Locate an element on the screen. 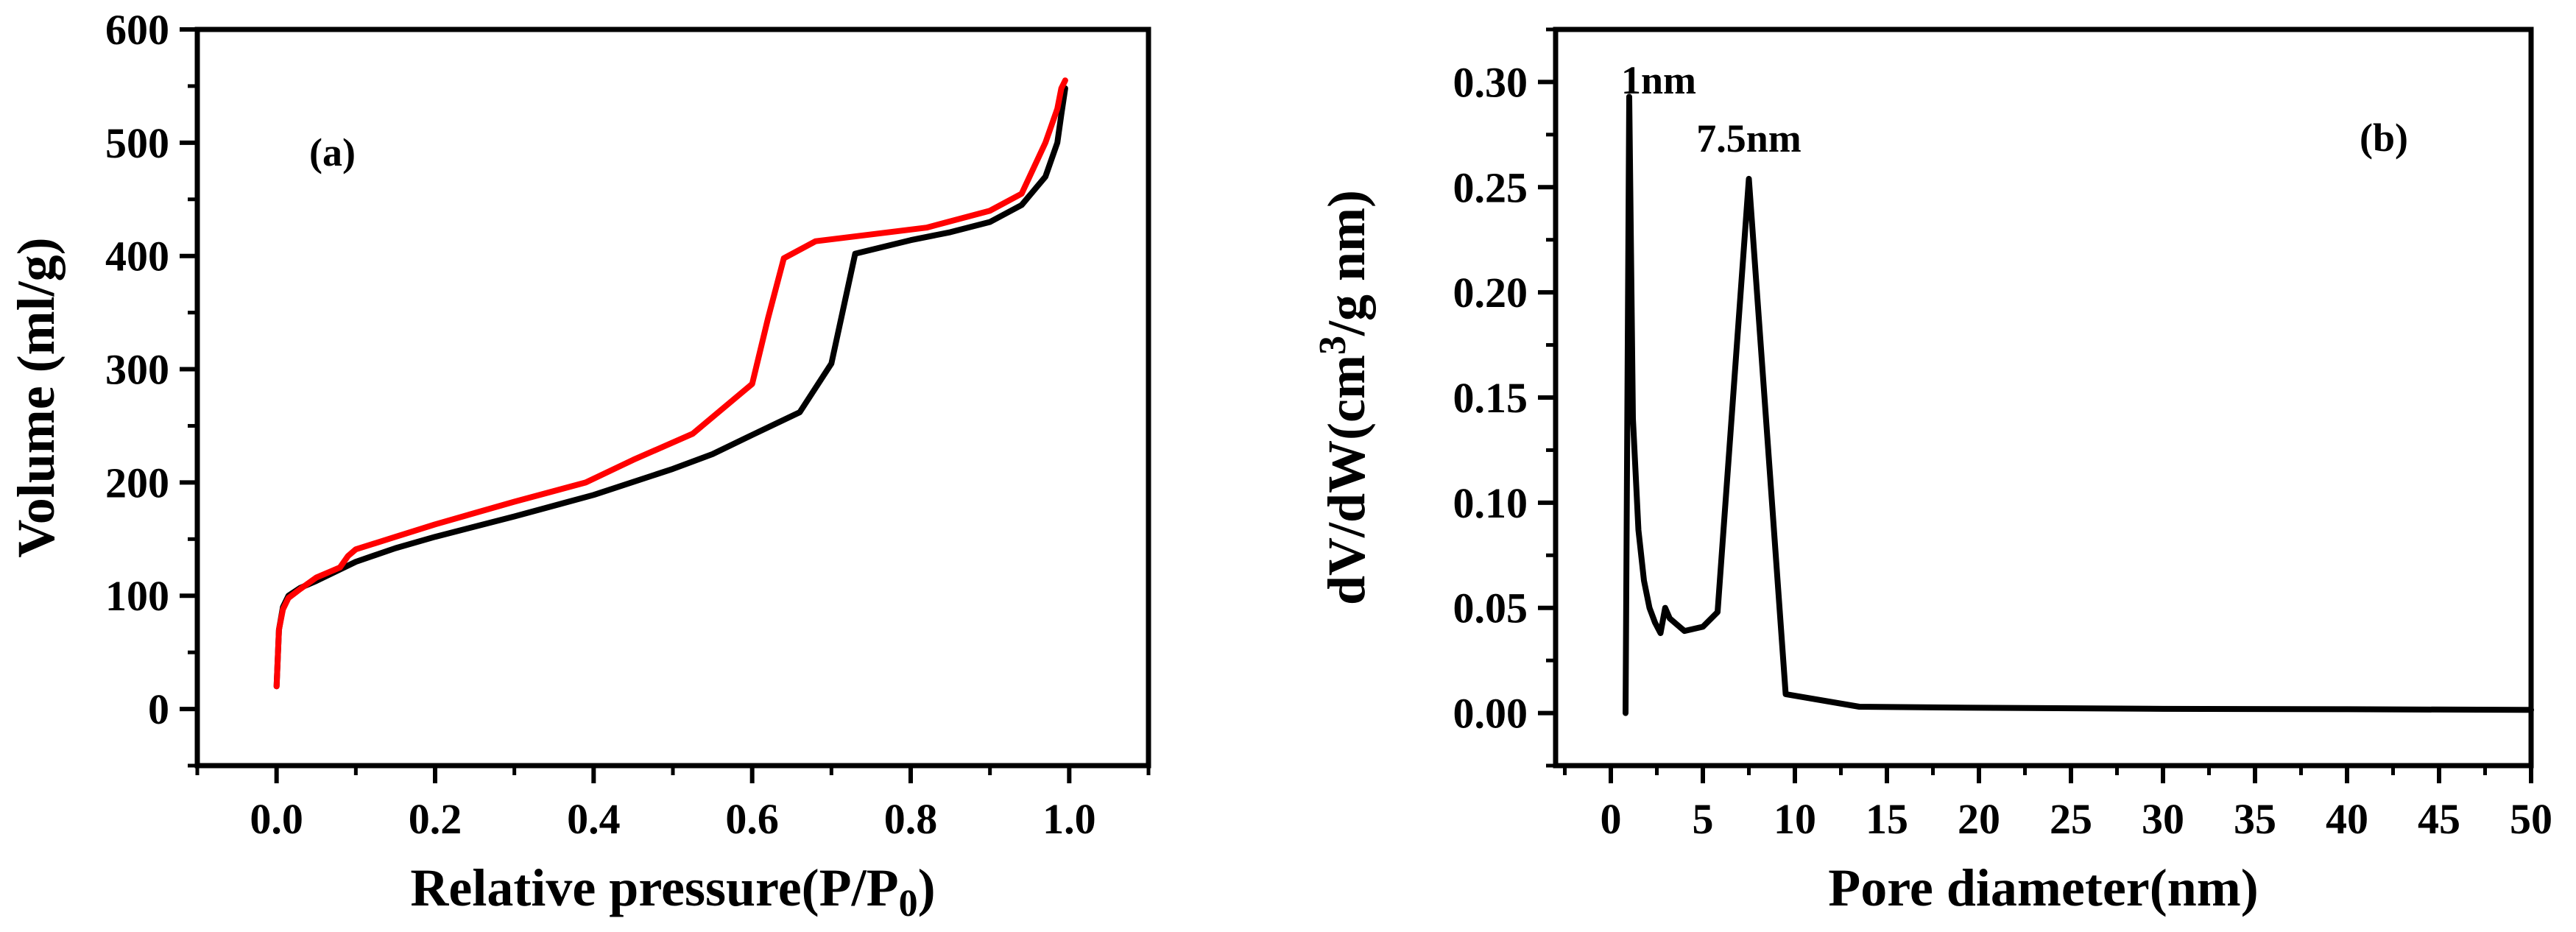 The image size is (2576, 932). panel-a-x-tick-label: 0.0 is located at coordinates (276, 819).